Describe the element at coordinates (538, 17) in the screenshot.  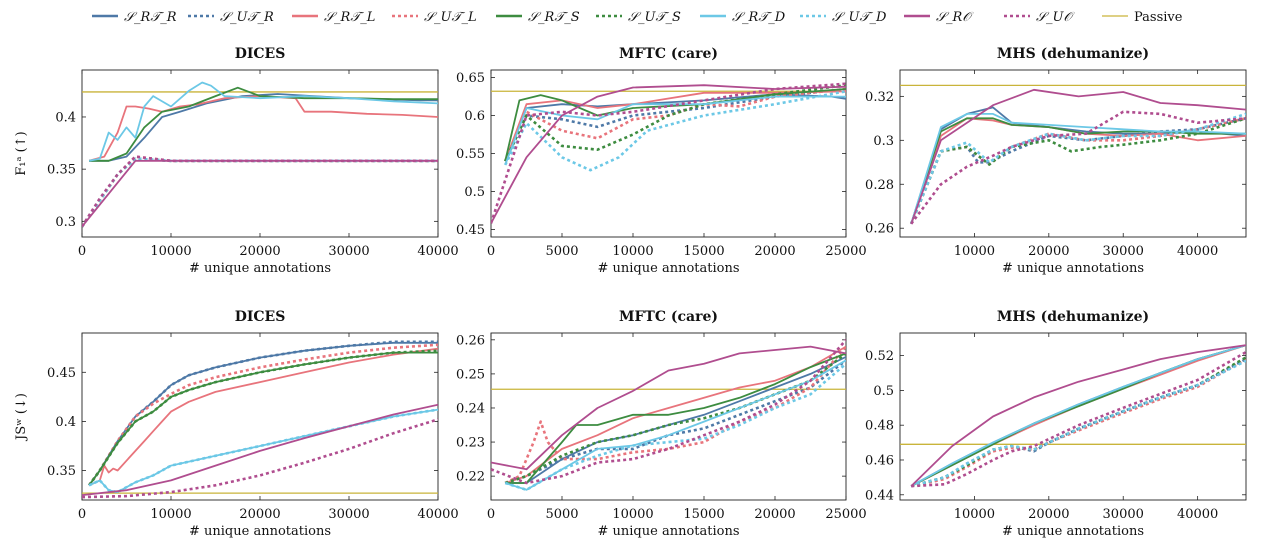
I see `legend-entry-srts: 𝒮_R𝒯_S` at that location.